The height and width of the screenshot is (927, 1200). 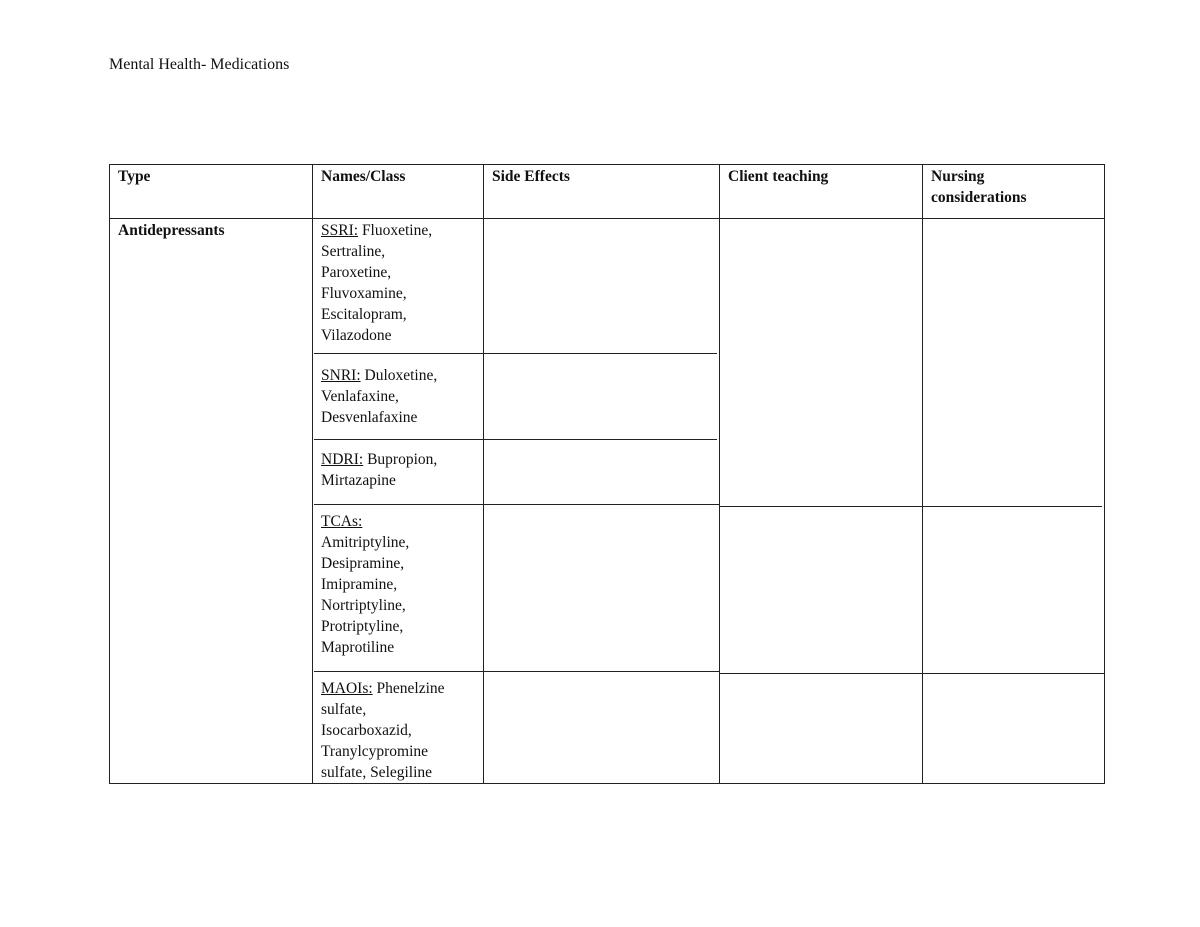 What do you see at coordinates (342, 521) in the screenshot?
I see `class-label: TCAs:` at bounding box center [342, 521].